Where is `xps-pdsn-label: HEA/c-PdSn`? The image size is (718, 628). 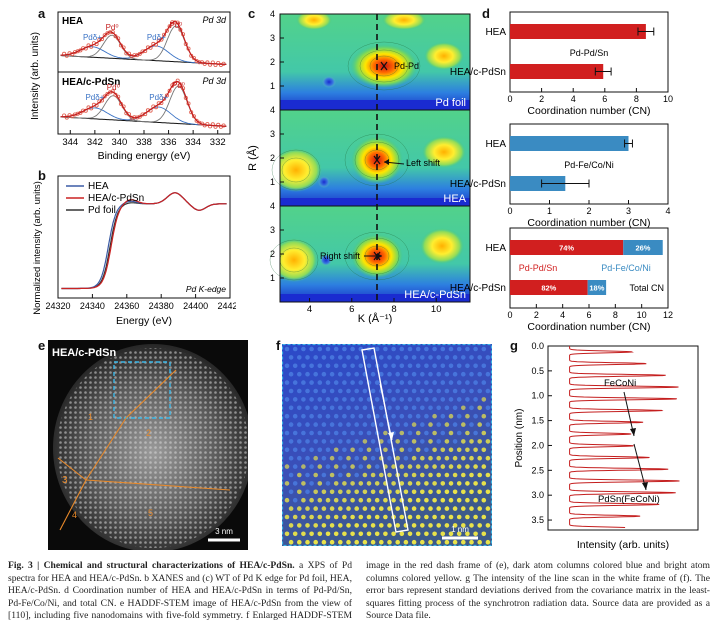
xps-pdsn-label: HEA/c-PdSn is located at coordinates (91, 82).